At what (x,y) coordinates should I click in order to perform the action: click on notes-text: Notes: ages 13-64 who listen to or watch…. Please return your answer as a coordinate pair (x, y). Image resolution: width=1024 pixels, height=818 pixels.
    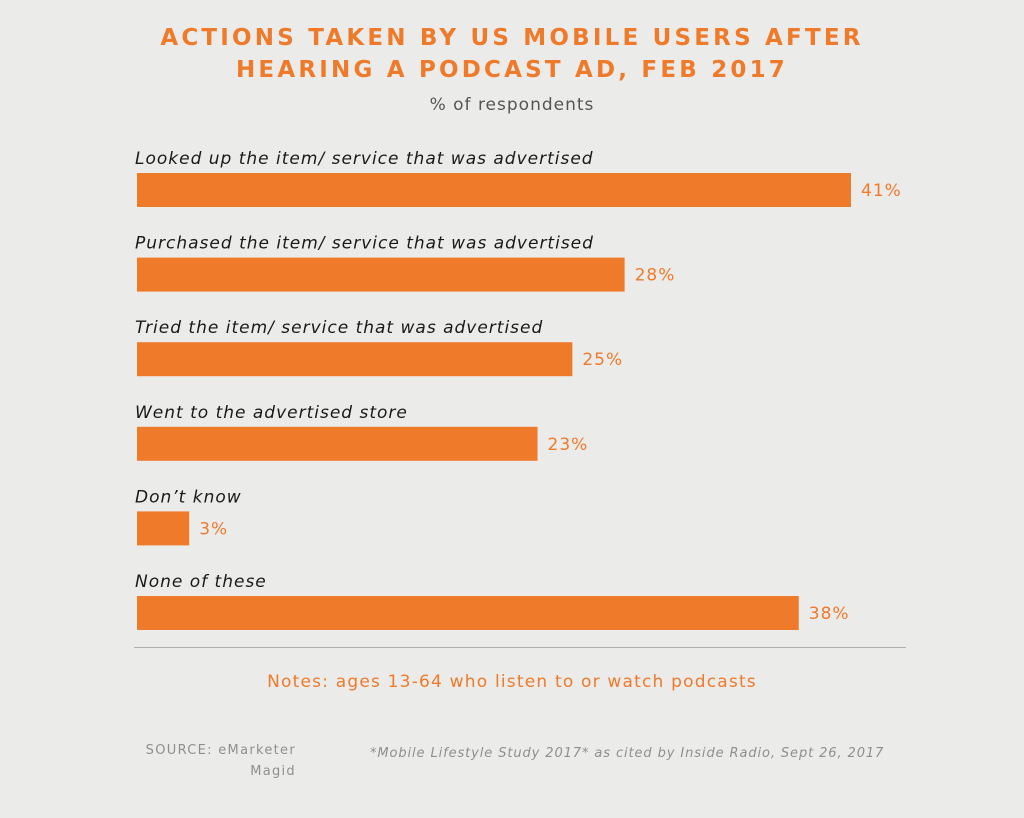
    Looking at the image, I should click on (512, 682).